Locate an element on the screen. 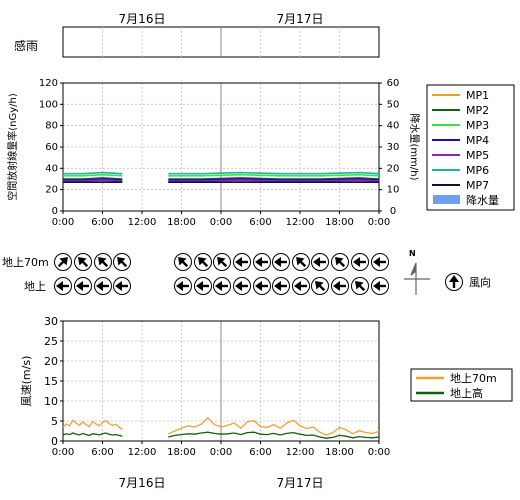  wind-speed-y-tick-label: 0 is located at coordinates (54, 441).